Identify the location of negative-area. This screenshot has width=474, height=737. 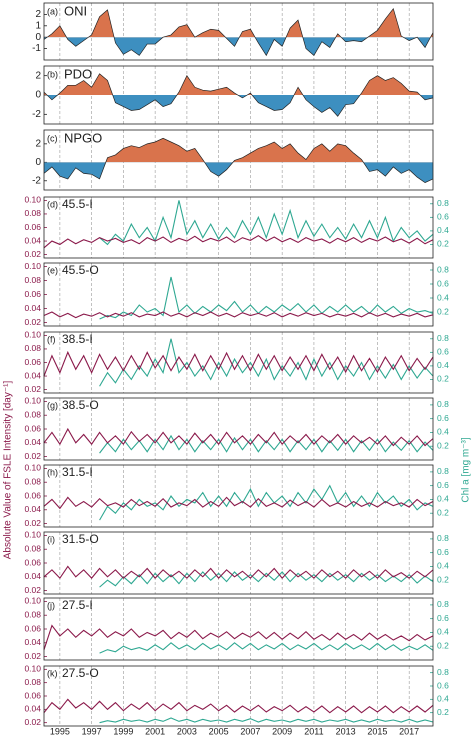
(237, 46).